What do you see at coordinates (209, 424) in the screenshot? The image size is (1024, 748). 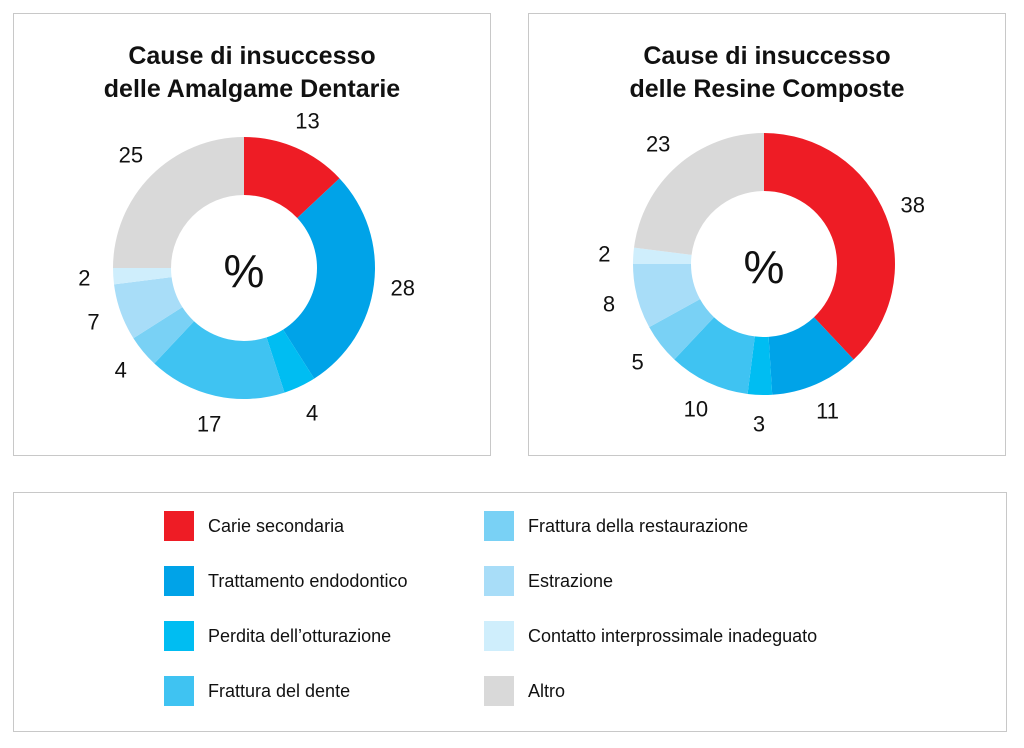 I see `data-label: 17` at bounding box center [209, 424].